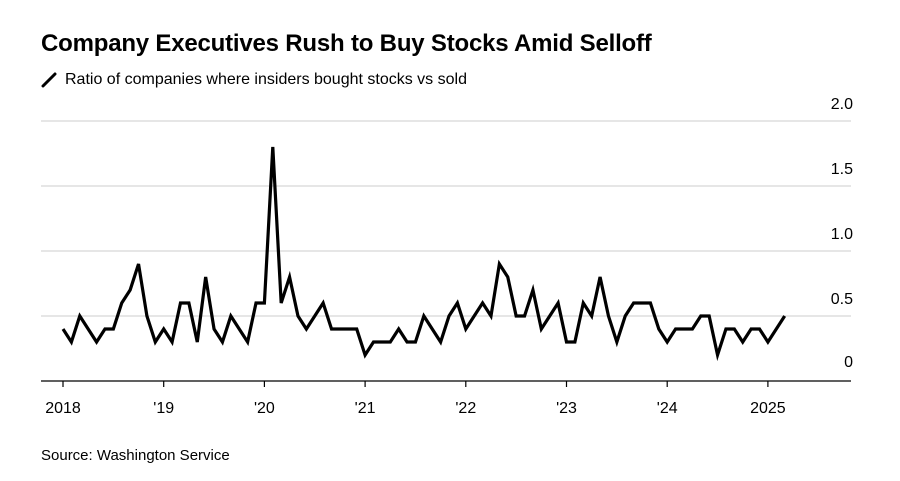 The image size is (900, 481). What do you see at coordinates (264, 408) in the screenshot?
I see `x-tick-label: '20` at bounding box center [264, 408].